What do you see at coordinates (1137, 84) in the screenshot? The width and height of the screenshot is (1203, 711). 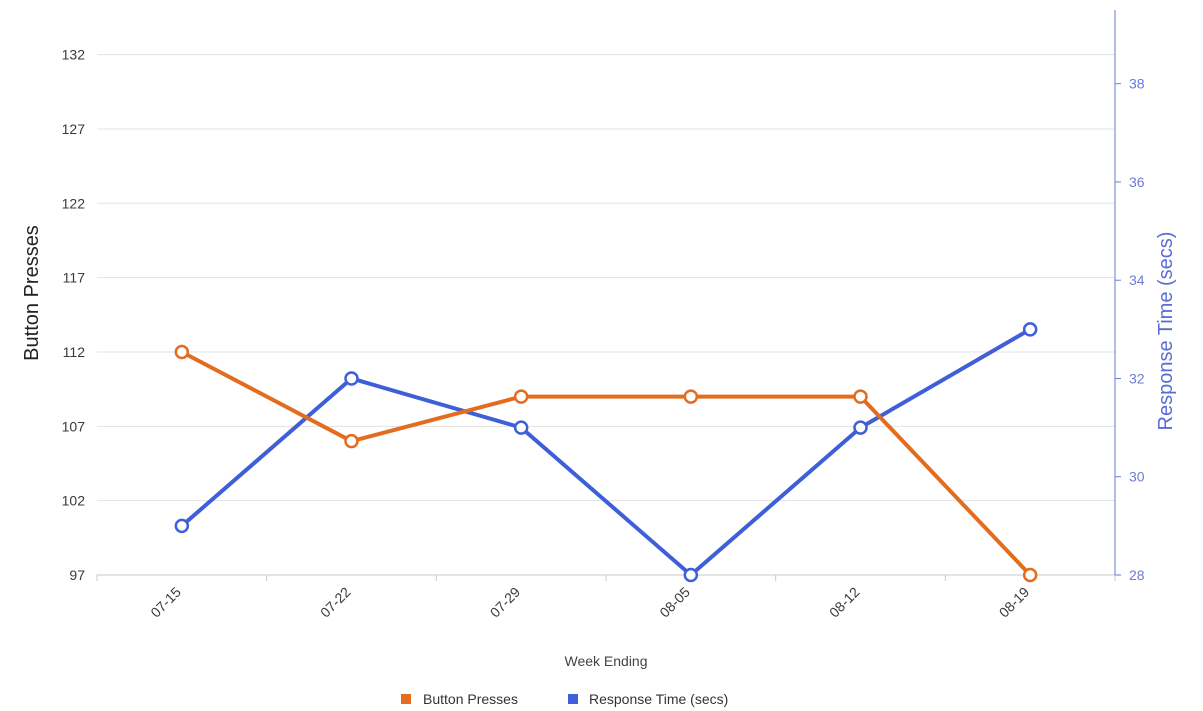 I see `right-tick-label: 38` at bounding box center [1137, 84].